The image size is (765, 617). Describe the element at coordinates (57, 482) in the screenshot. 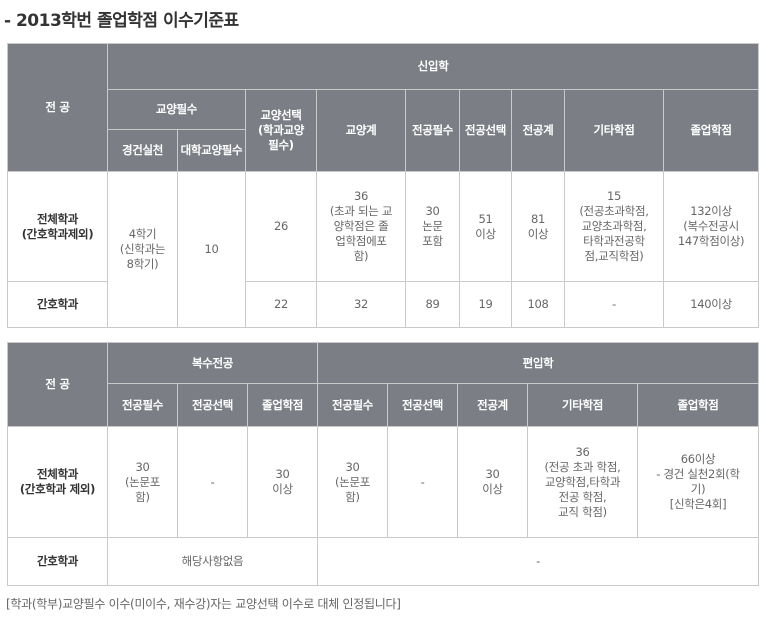

I see `row-major: 전체학과 (간호학과 제외)` at that location.